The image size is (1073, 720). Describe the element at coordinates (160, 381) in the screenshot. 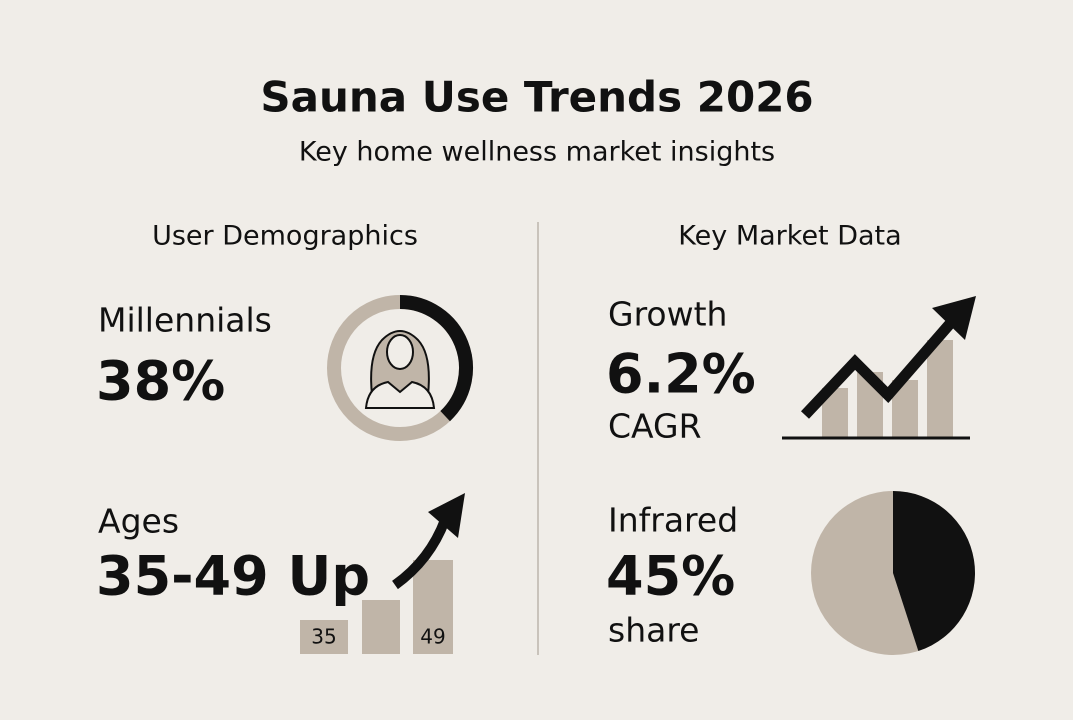

I see `stat-value: 38%` at that location.